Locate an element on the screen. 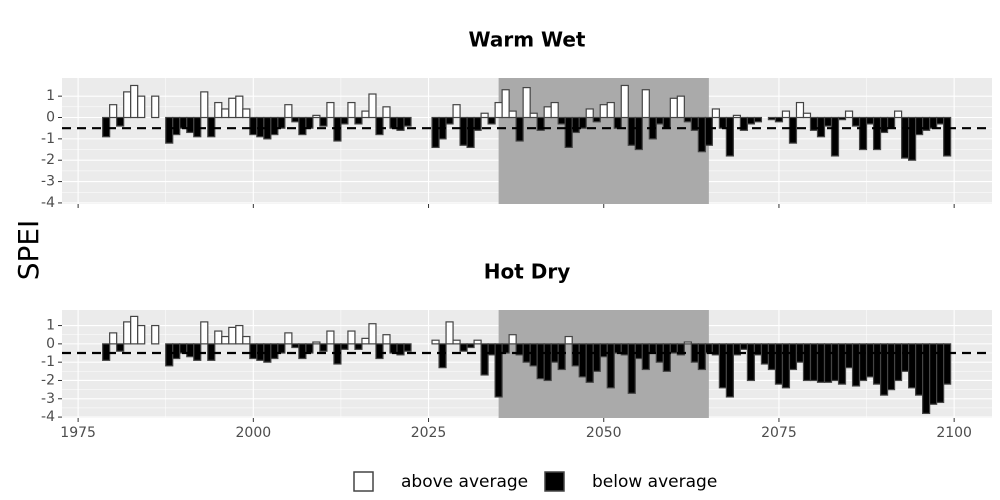 The width and height of the screenshot is (1000, 500). y-tick-label: 1 is located at coordinates (50, 96).